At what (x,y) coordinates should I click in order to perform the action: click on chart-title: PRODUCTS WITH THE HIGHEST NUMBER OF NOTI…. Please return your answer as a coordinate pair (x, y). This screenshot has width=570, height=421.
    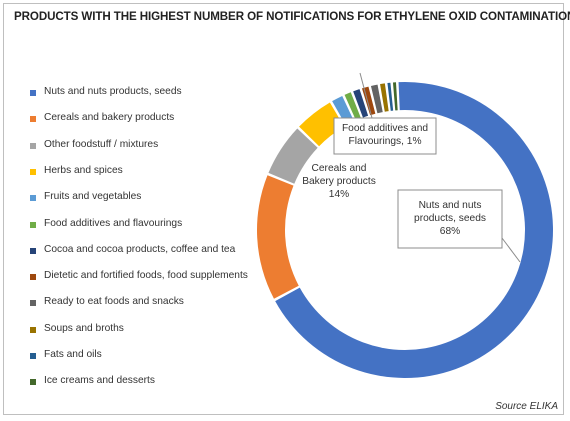
    Looking at the image, I should click on (292, 16).